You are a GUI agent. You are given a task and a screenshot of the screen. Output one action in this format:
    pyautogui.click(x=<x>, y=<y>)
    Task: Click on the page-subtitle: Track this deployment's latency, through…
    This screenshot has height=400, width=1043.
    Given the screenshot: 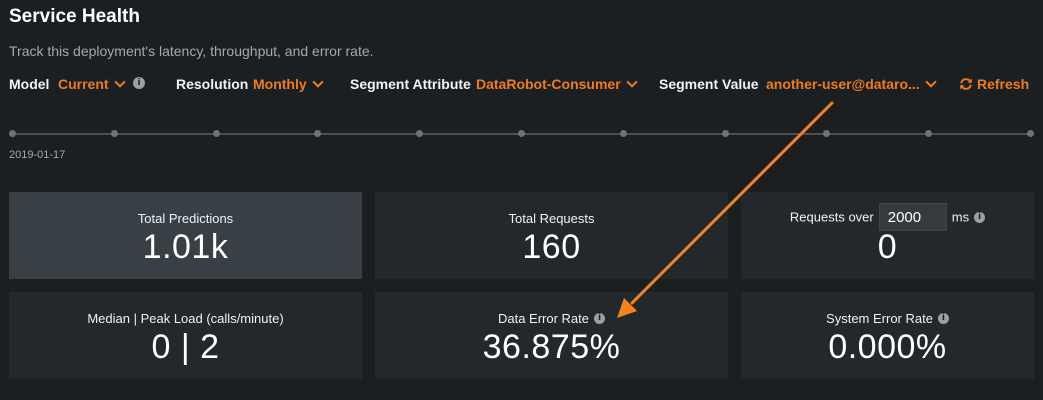 What is the action you would take?
    pyautogui.click(x=191, y=51)
    